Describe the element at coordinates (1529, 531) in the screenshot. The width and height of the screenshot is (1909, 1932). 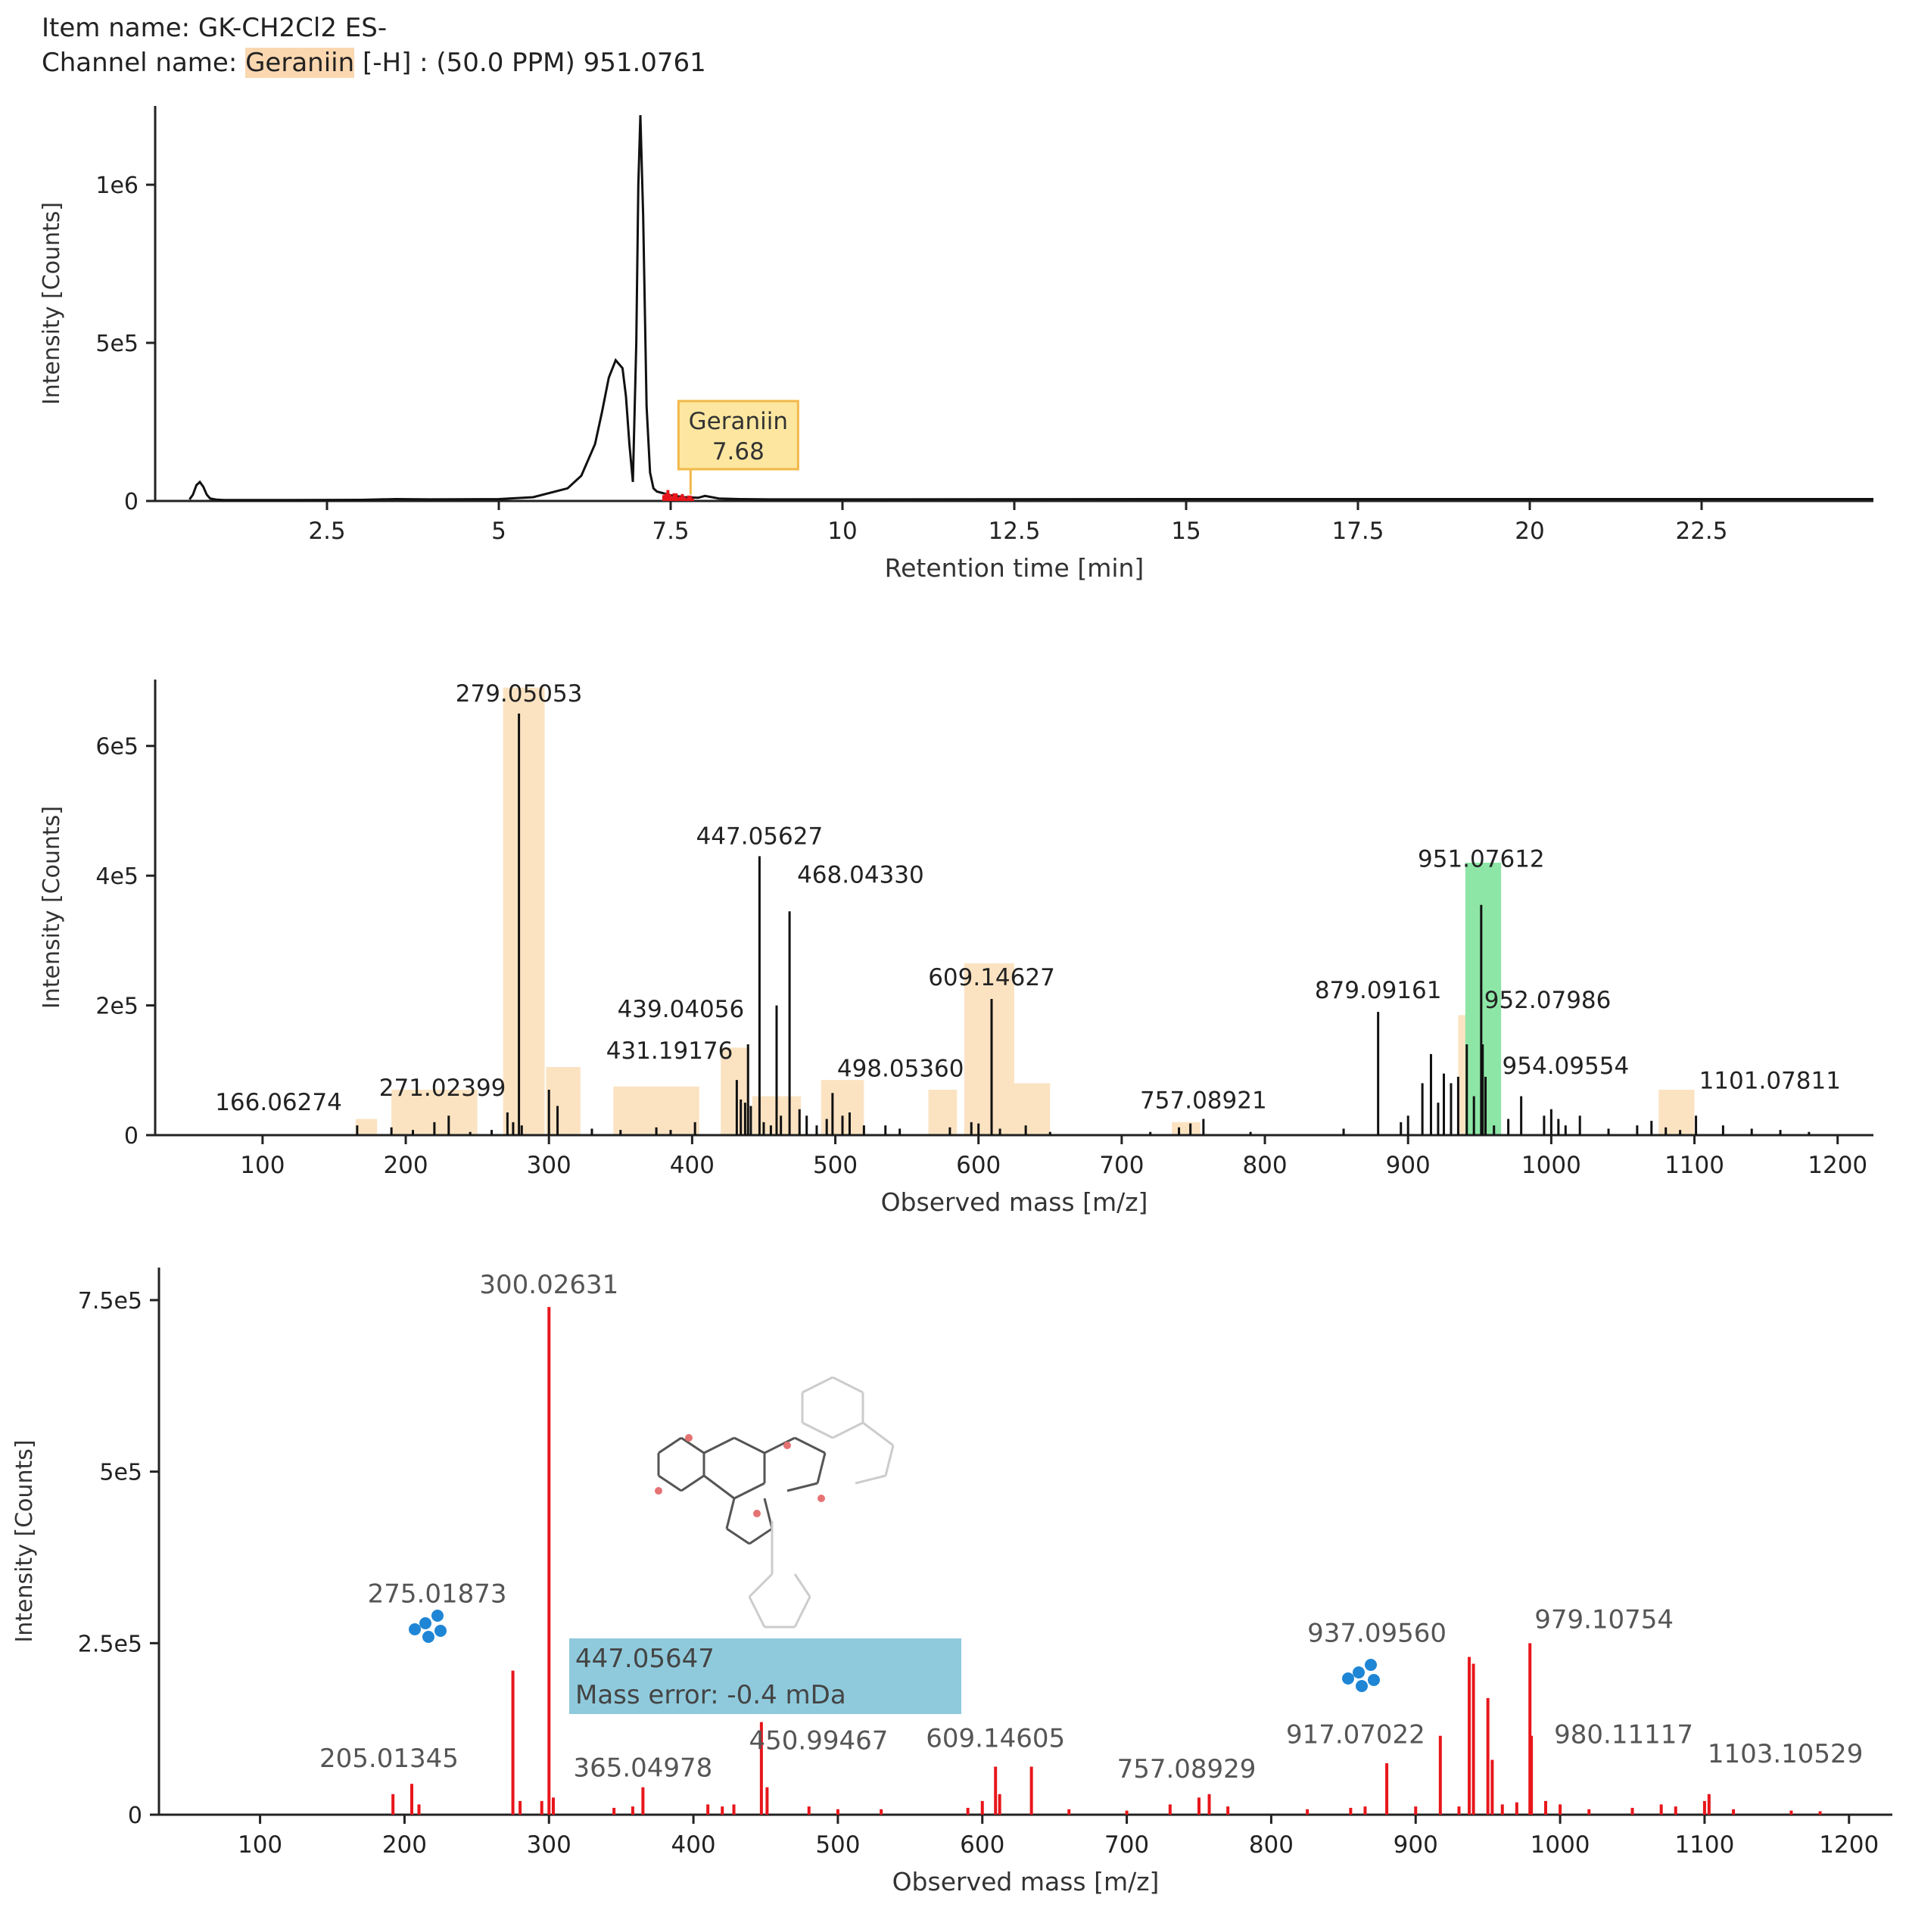
I see `x-tick-label: 20` at that location.